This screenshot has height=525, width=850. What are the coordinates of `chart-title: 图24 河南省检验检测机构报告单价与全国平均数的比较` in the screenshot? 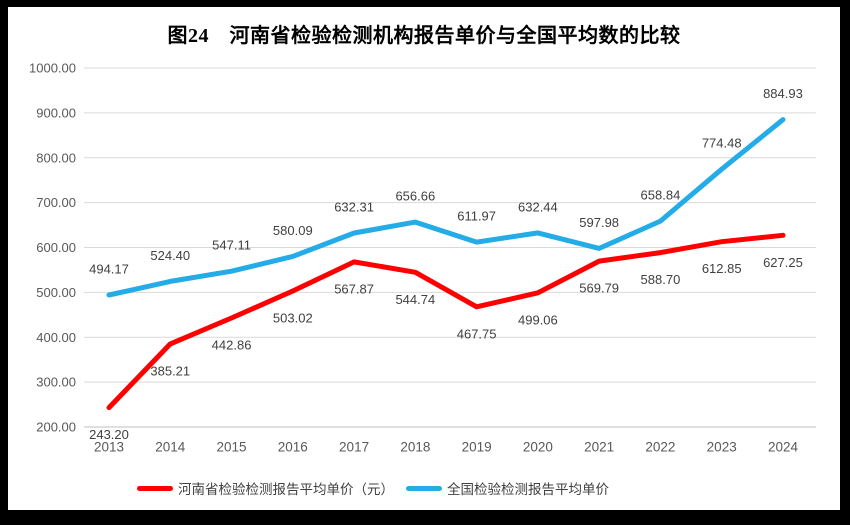 It's located at (424, 36).